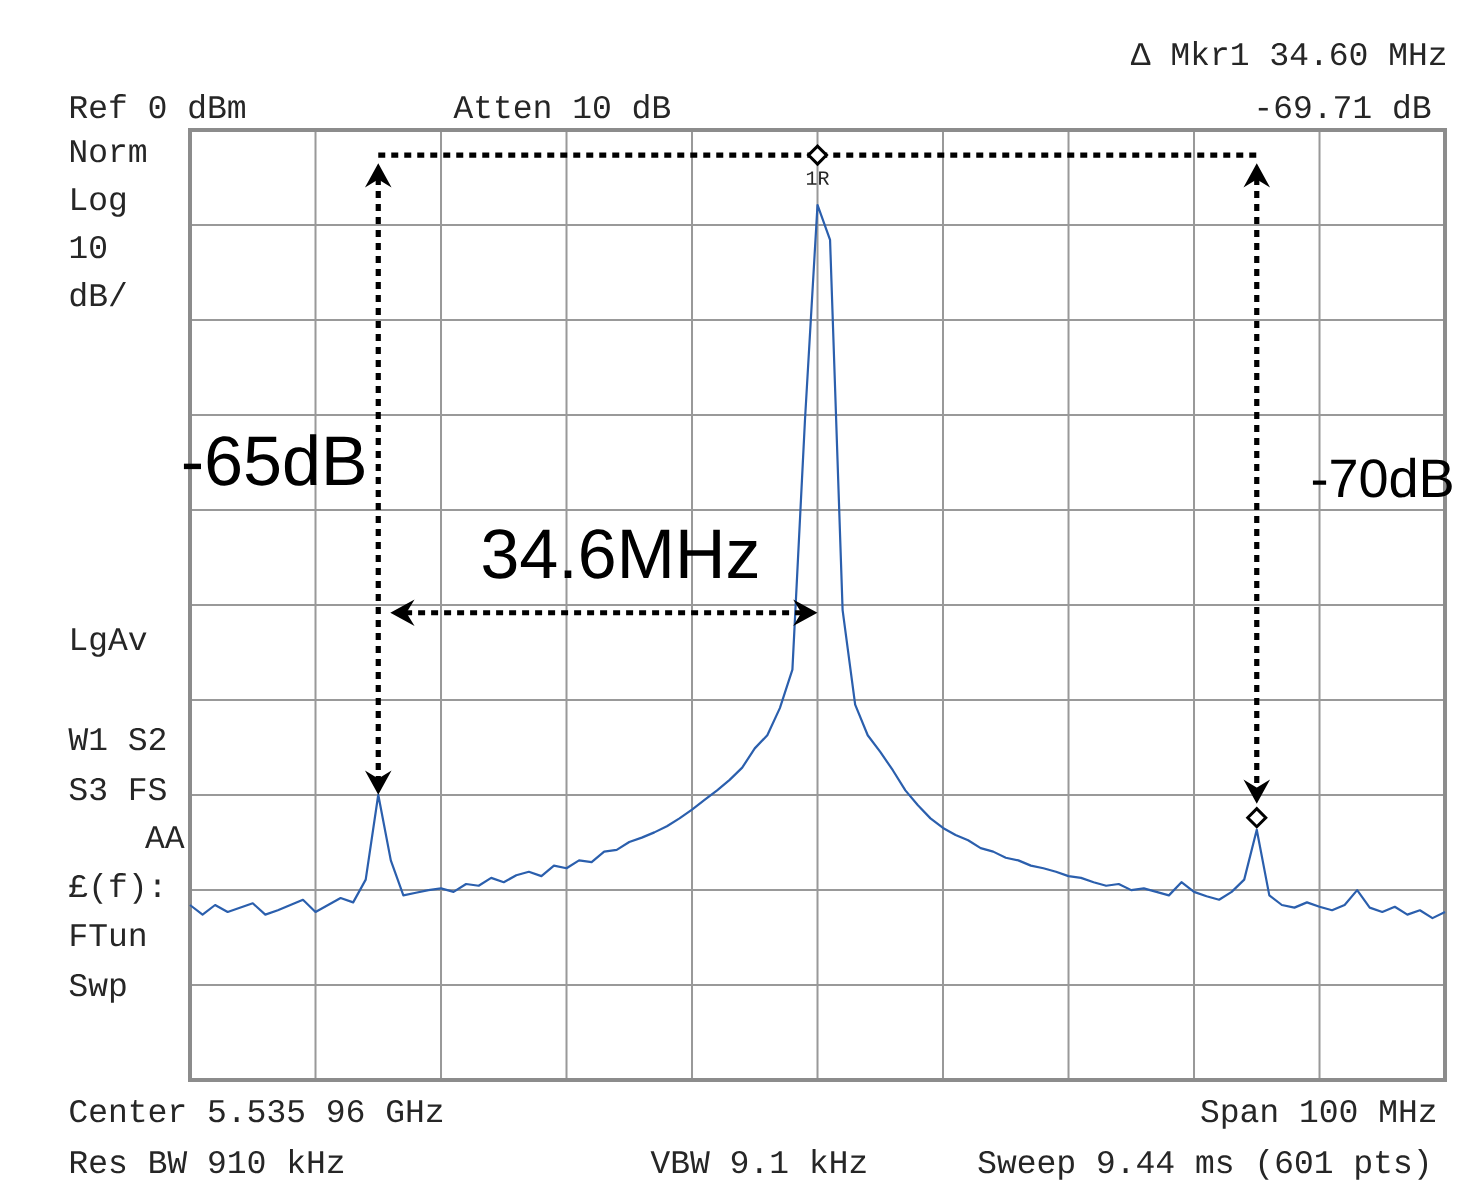 The height and width of the screenshot is (1181, 1461). What do you see at coordinates (1203, 1164) in the screenshot?
I see `text: Sweep 9.44 ms (601 pts)` at bounding box center [1203, 1164].